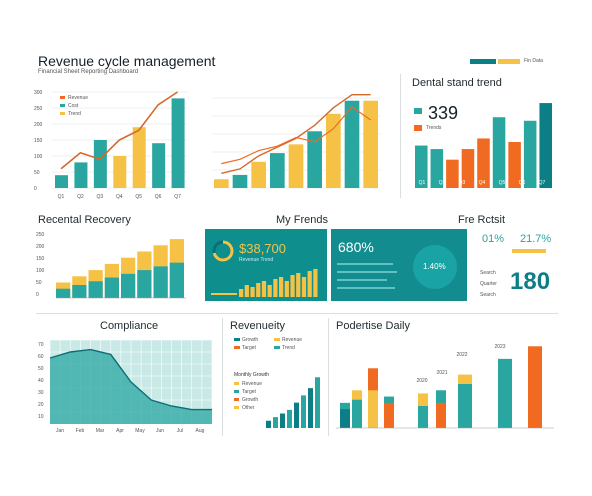 Image resolution: width=592 pixels, height=496 pixels. Describe the element at coordinates (73, 106) in the screenshot. I see `legend-label: Cost` at that location.